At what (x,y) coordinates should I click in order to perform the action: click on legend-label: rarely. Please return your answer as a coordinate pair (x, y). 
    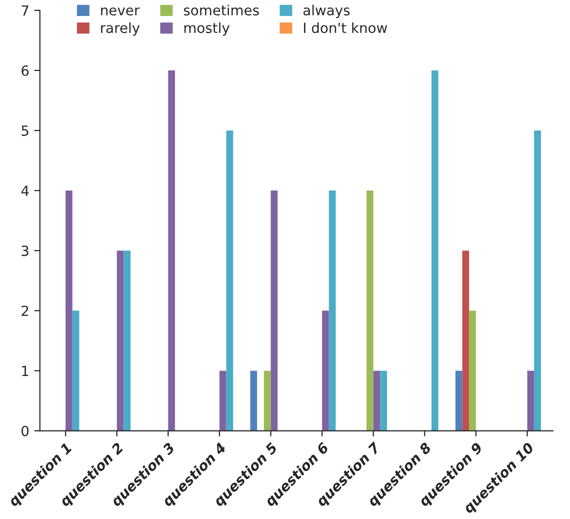
    Looking at the image, I should click on (120, 29).